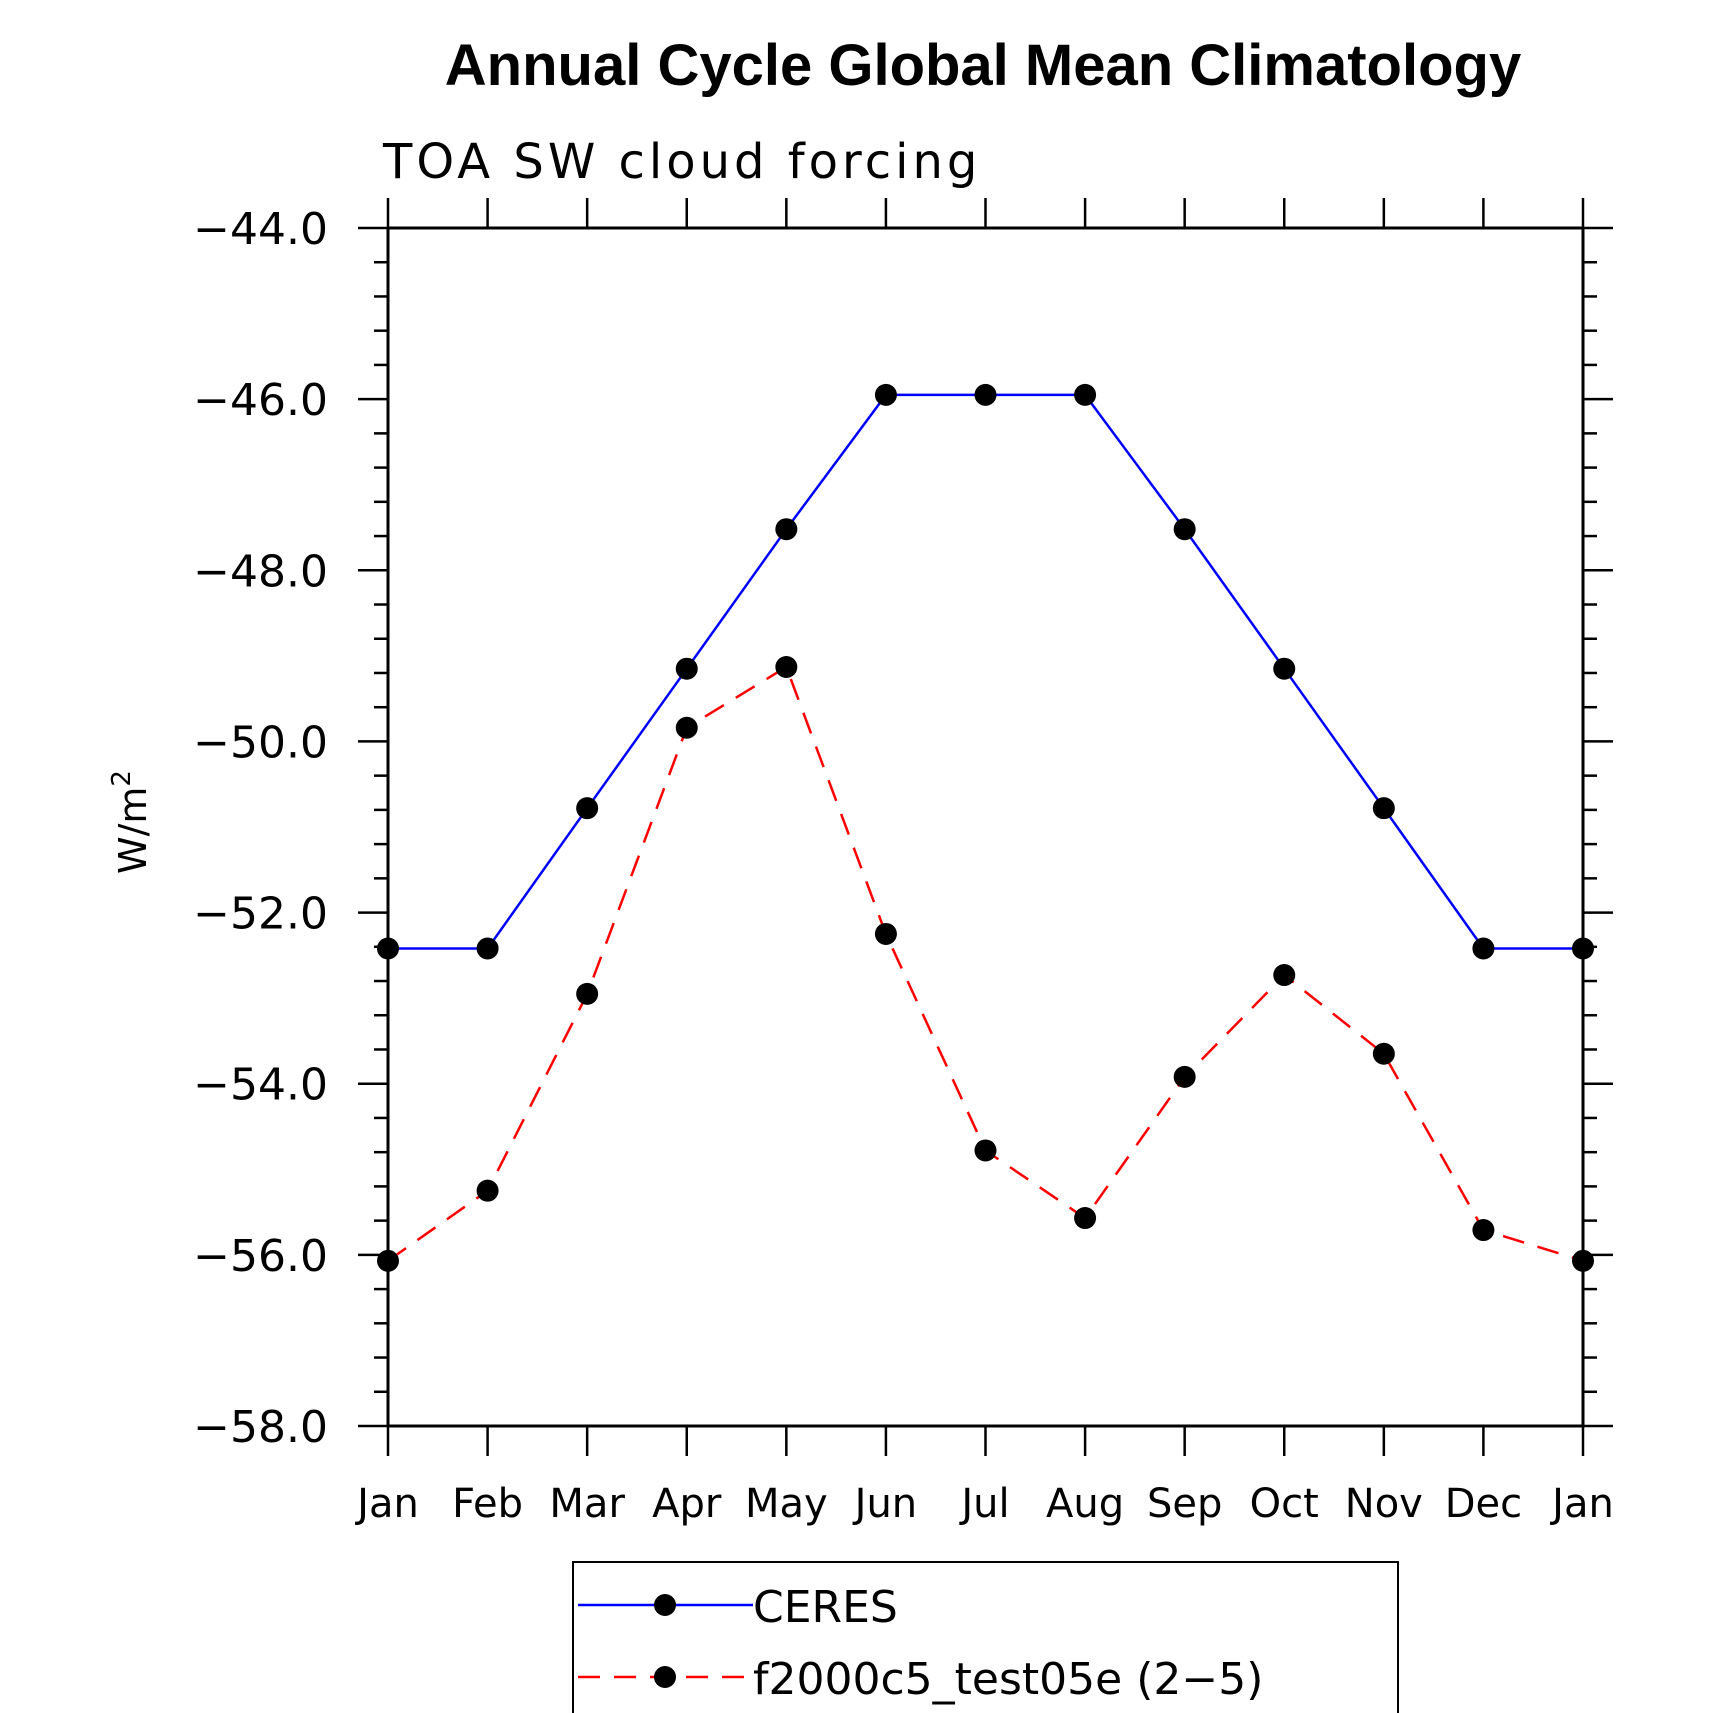 This screenshot has height=1713, width=1710. Describe the element at coordinates (1184, 1504) in the screenshot. I see `x-tick-label: Sep` at that location.